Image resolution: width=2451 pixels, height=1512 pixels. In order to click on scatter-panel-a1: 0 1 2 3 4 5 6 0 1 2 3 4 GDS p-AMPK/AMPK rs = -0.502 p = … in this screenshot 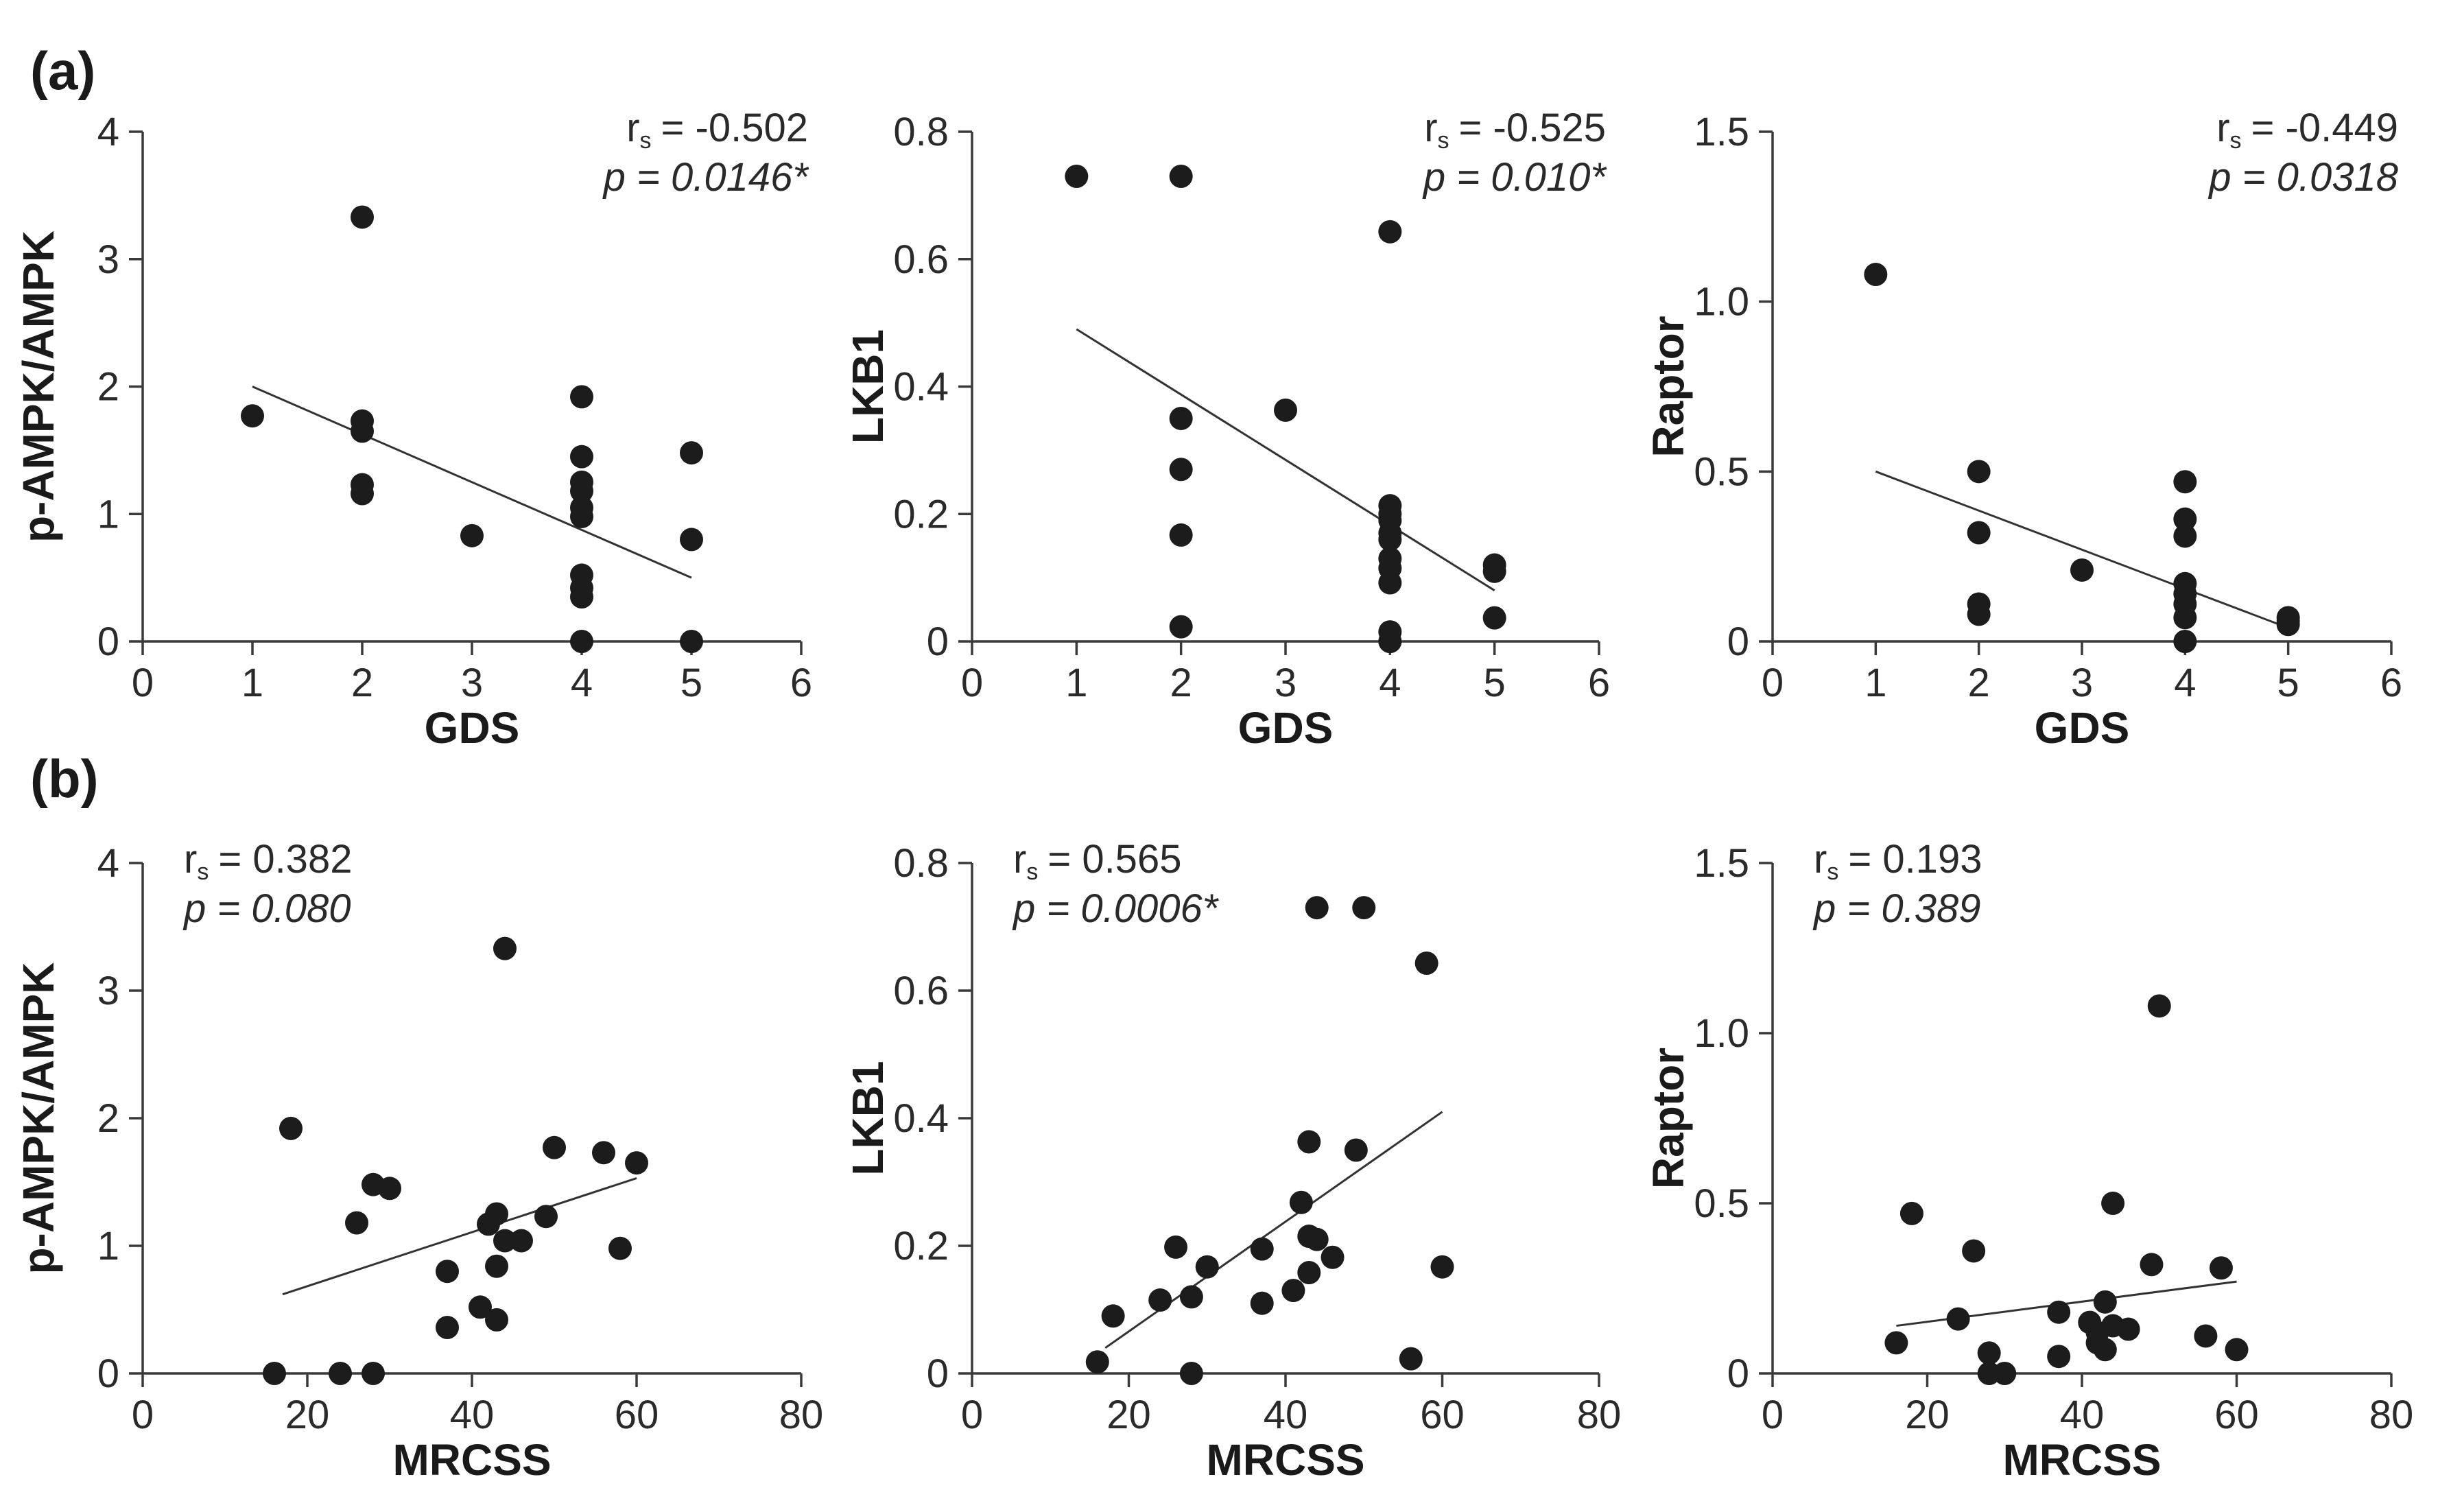, I will do `click(413, 429)`.